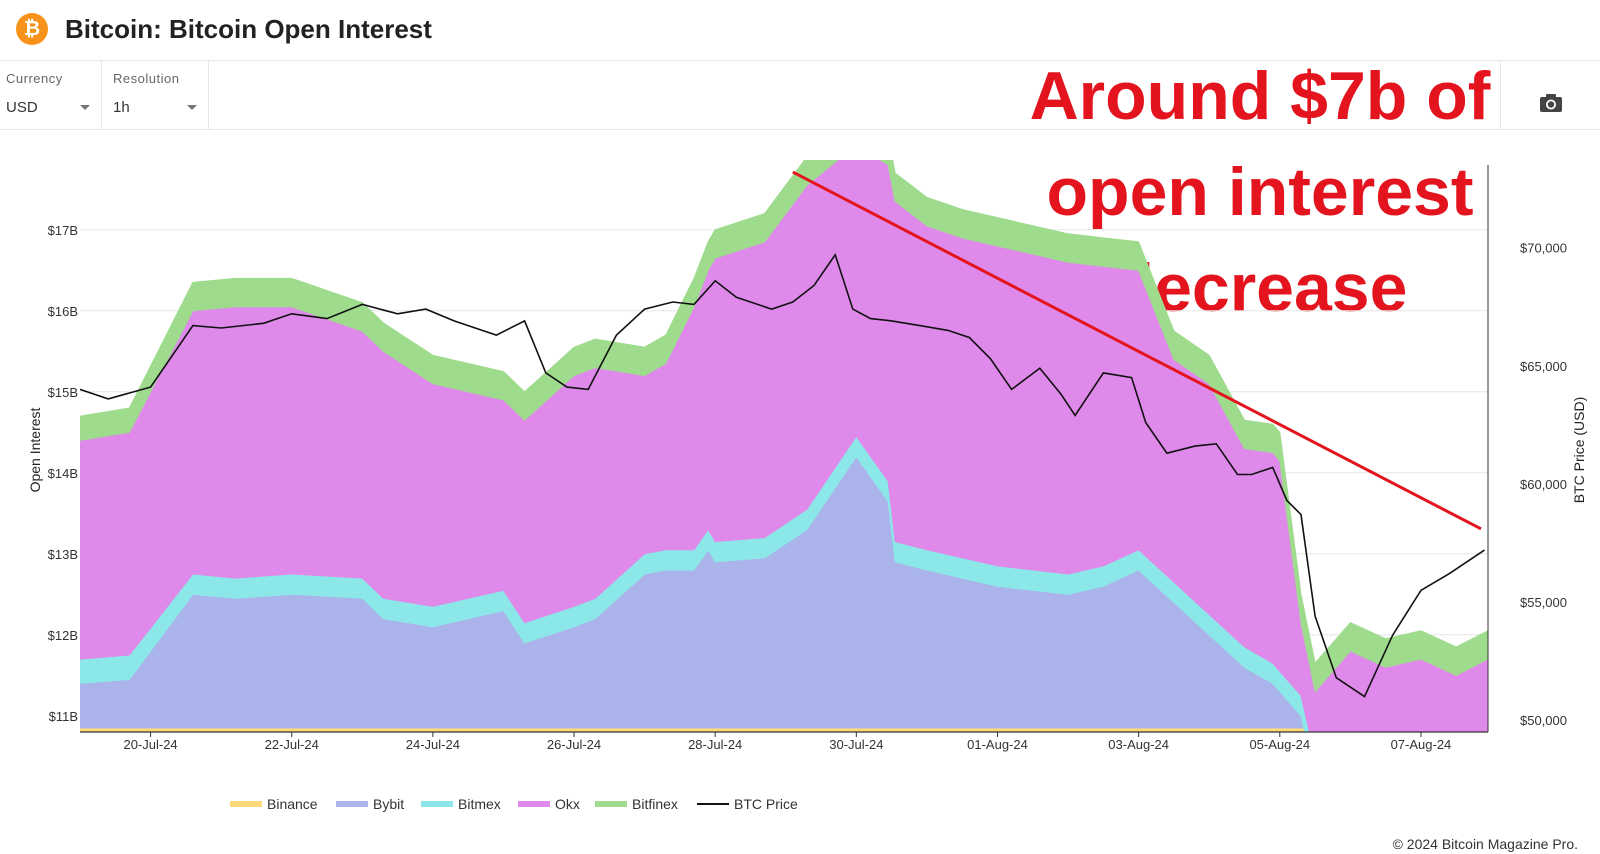 The width and height of the screenshot is (1600, 854). What do you see at coordinates (150, 744) in the screenshot?
I see `x-tick-label: 20-Jul-24` at bounding box center [150, 744].